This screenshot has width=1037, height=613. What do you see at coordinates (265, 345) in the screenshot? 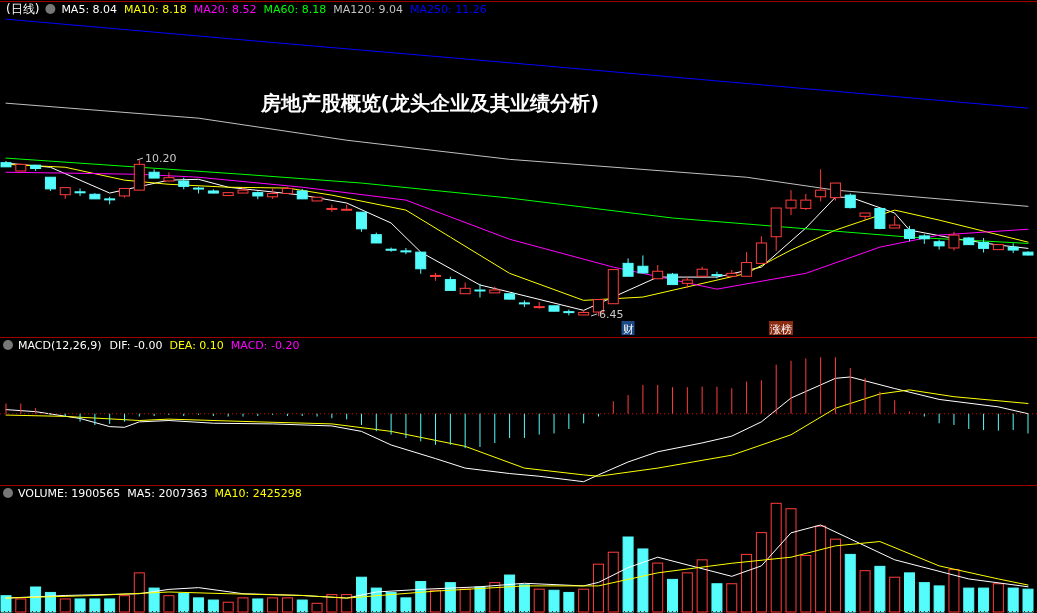
I see `text: MACD: -0.20` at bounding box center [265, 345].